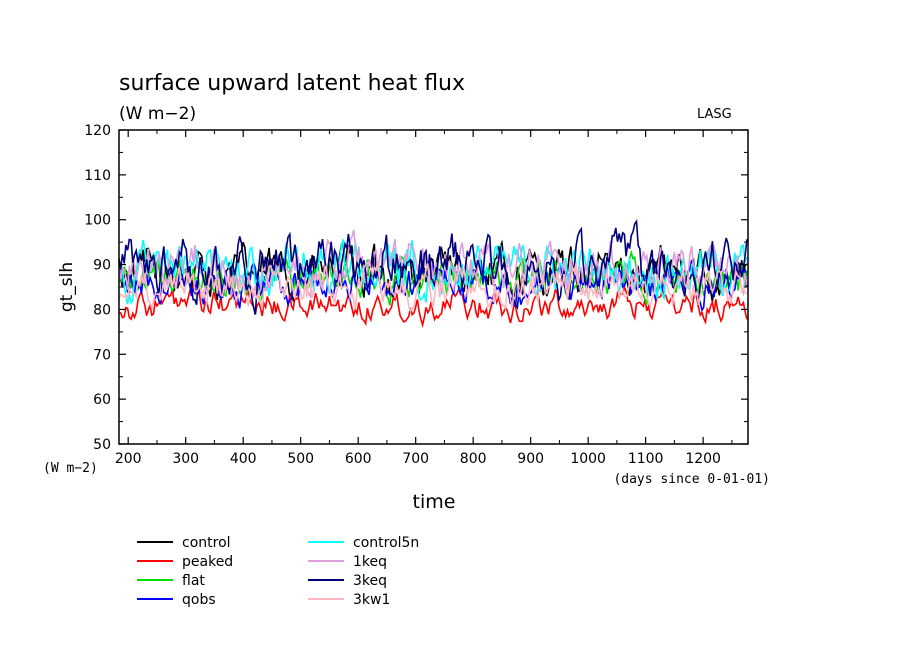  I want to click on legend-label-qobs: qobs, so click(199, 600).